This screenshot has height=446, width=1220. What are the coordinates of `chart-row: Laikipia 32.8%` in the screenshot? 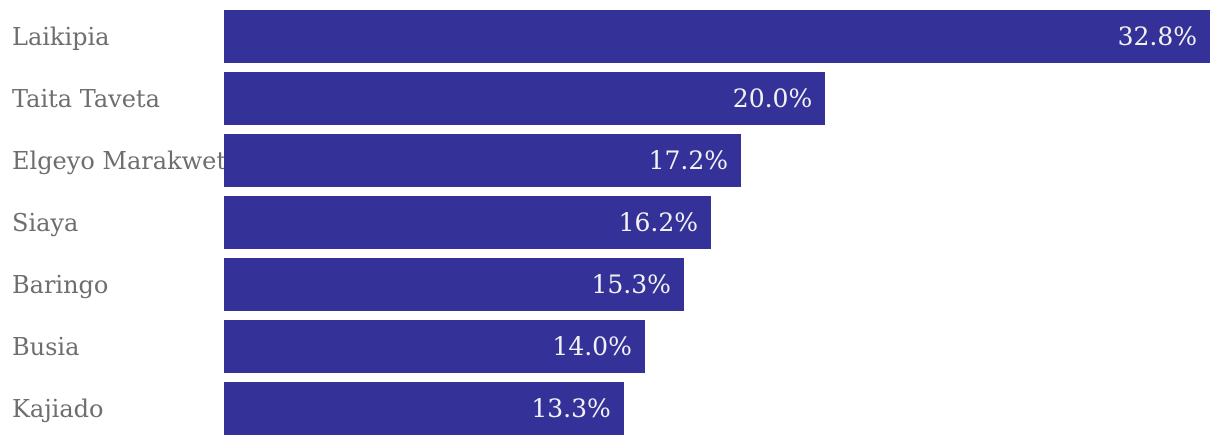 It's located at (610, 36).